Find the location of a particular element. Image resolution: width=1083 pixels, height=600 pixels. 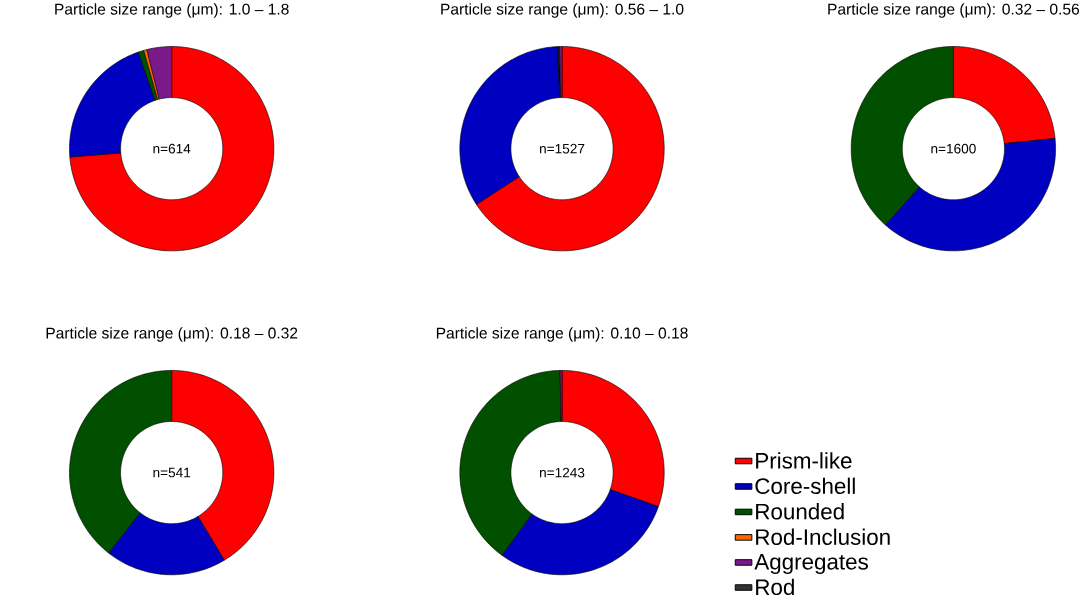

chart-title: Particle size range (μm): 0.32 – 0.56 is located at coordinates (954, 10).